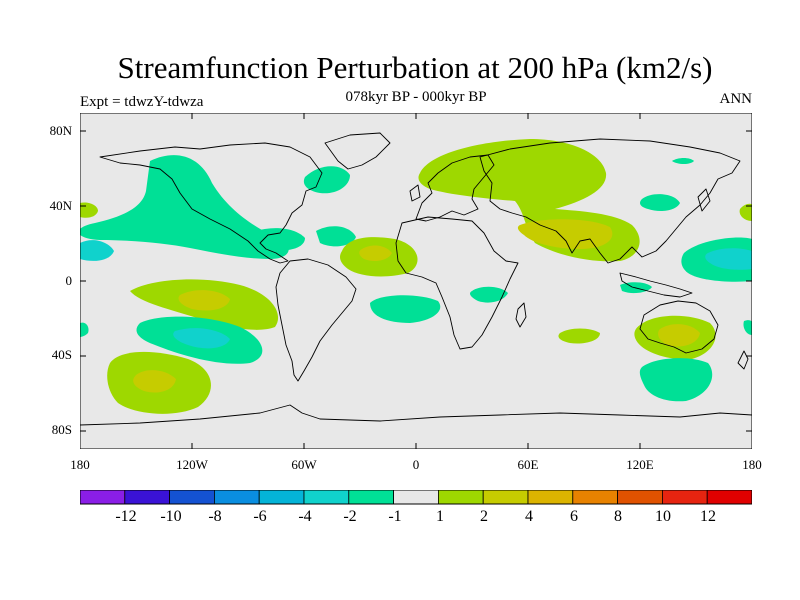 The width and height of the screenshot is (800, 600). What do you see at coordinates (489, 294) in the screenshot?
I see `anomaly-madagascar` at bounding box center [489, 294].